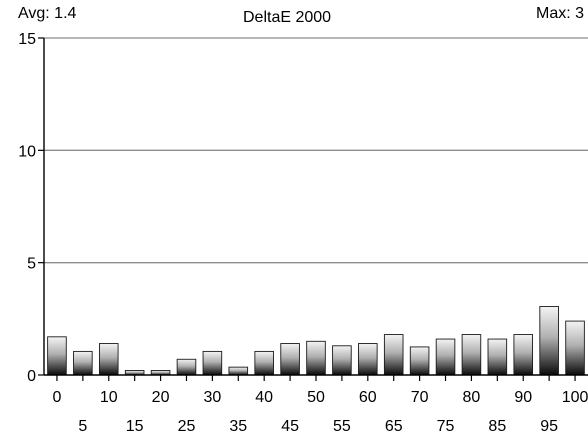  Describe the element at coordinates (238, 426) in the screenshot. I see `x-tick-label-35: 35` at that location.